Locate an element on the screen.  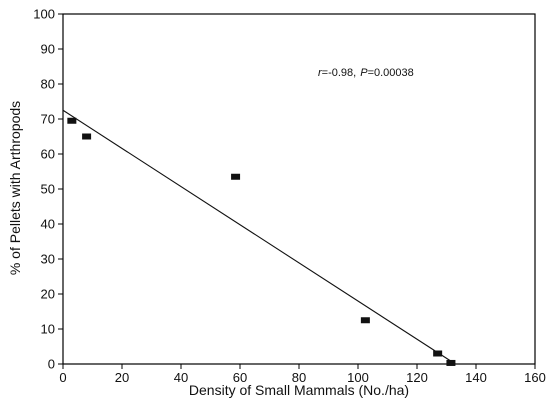
correlation-annotation: r=-0.98, P=0.00038 is located at coordinates (366, 73).